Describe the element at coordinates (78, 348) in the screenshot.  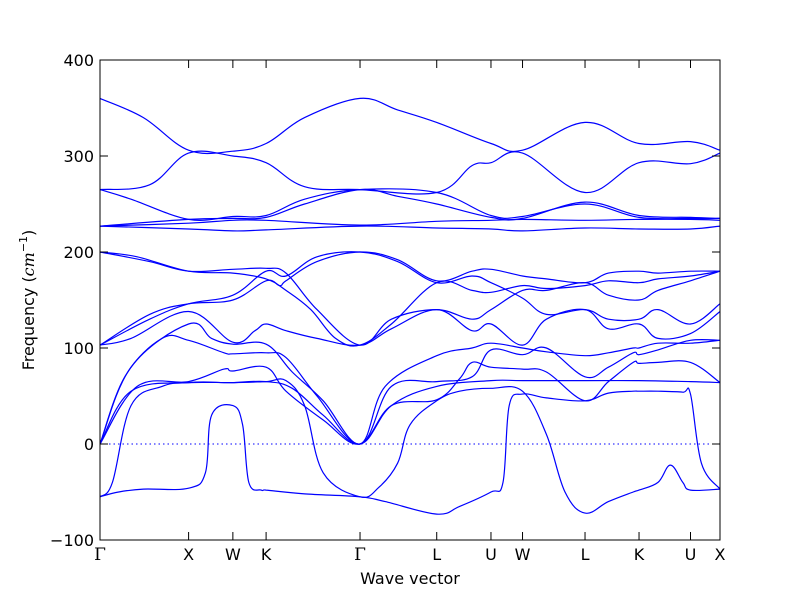
I see `y-tick-label: 100` at that location.